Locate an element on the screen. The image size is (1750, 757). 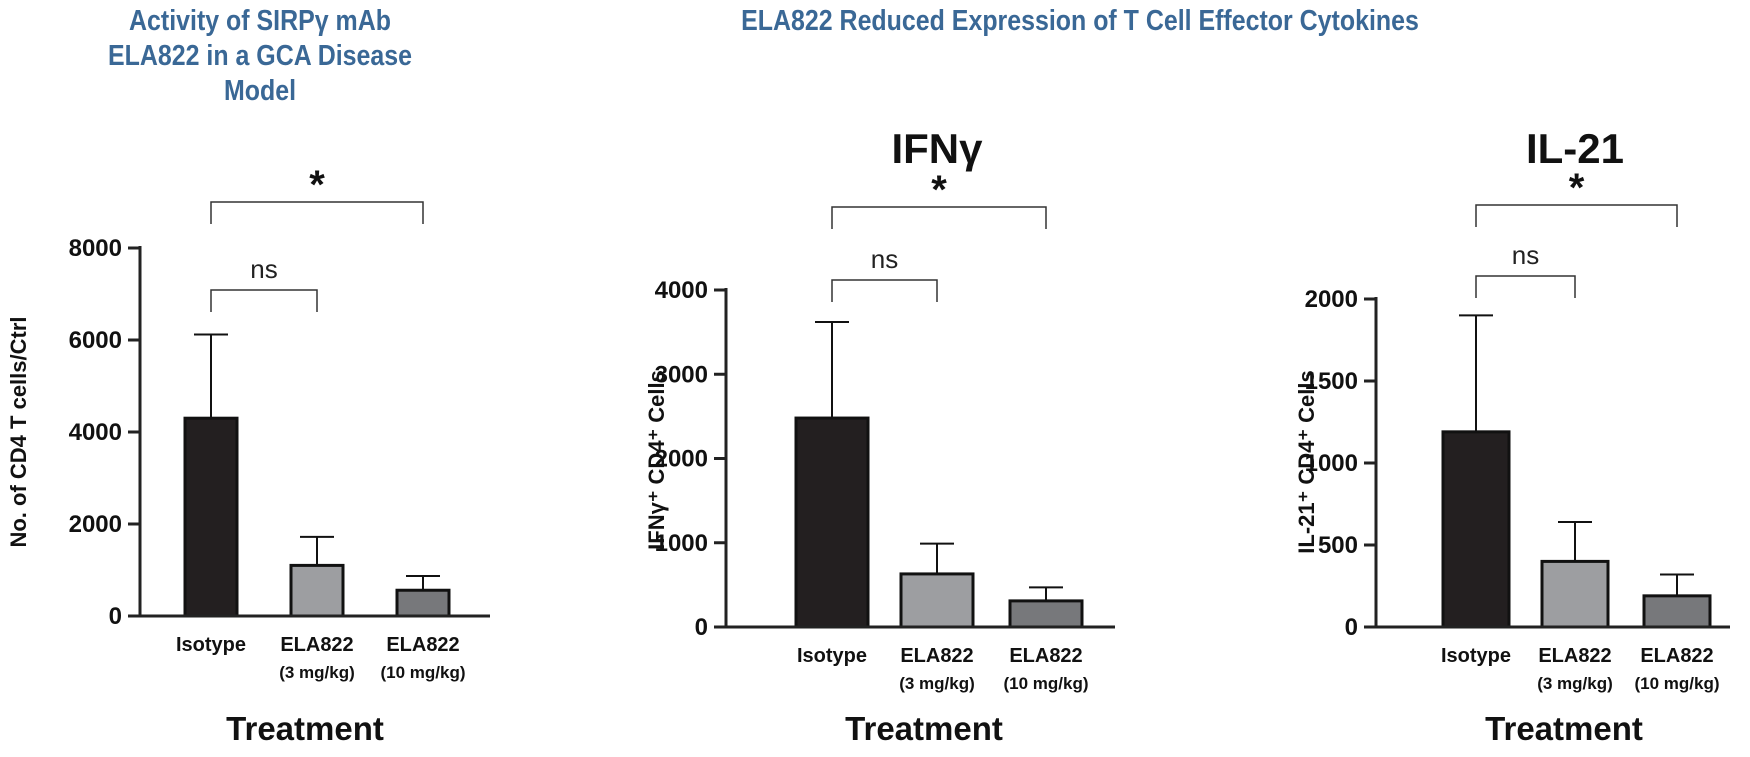
y-axis-label: No. of CD4 T cells/Ctrl is located at coordinates (18, 431).